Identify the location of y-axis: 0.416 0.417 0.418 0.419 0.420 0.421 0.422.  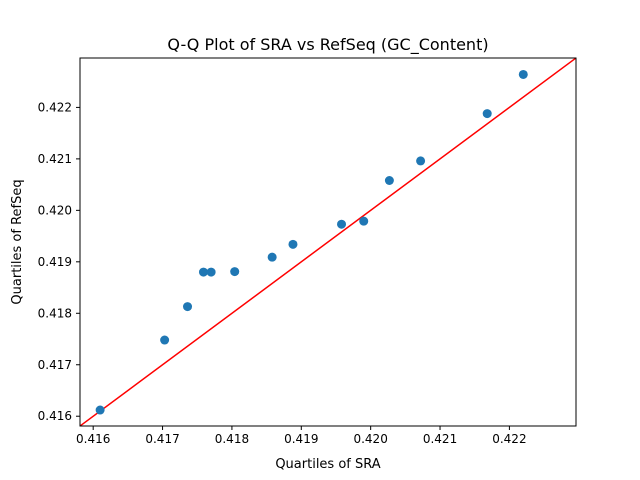
(59, 261).